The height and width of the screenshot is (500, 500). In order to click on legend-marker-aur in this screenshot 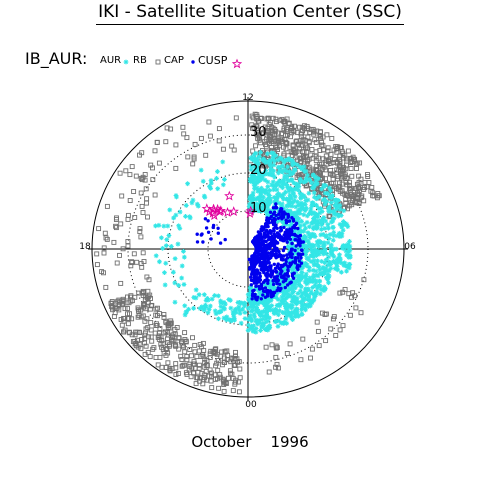, I will do `click(126, 62)`.